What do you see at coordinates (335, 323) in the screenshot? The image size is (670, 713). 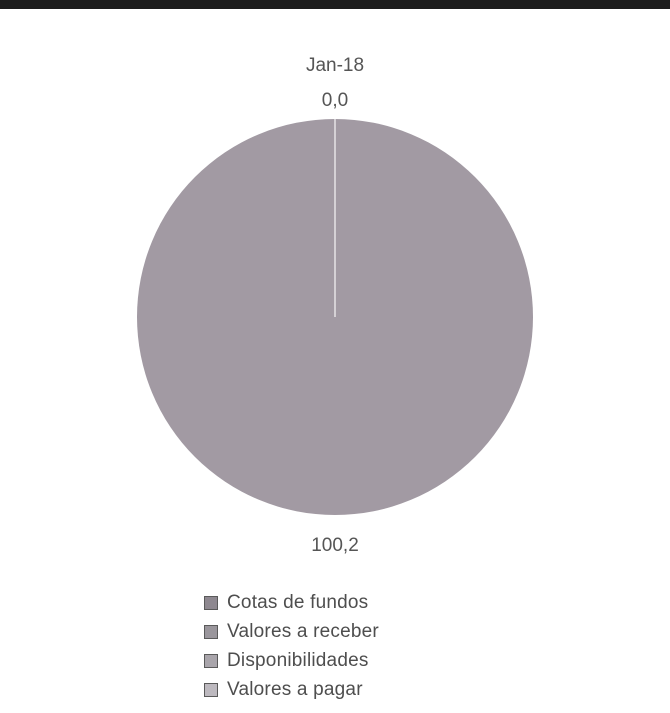 I see `pie-data-labels: 0,0 100,2` at bounding box center [335, 323].